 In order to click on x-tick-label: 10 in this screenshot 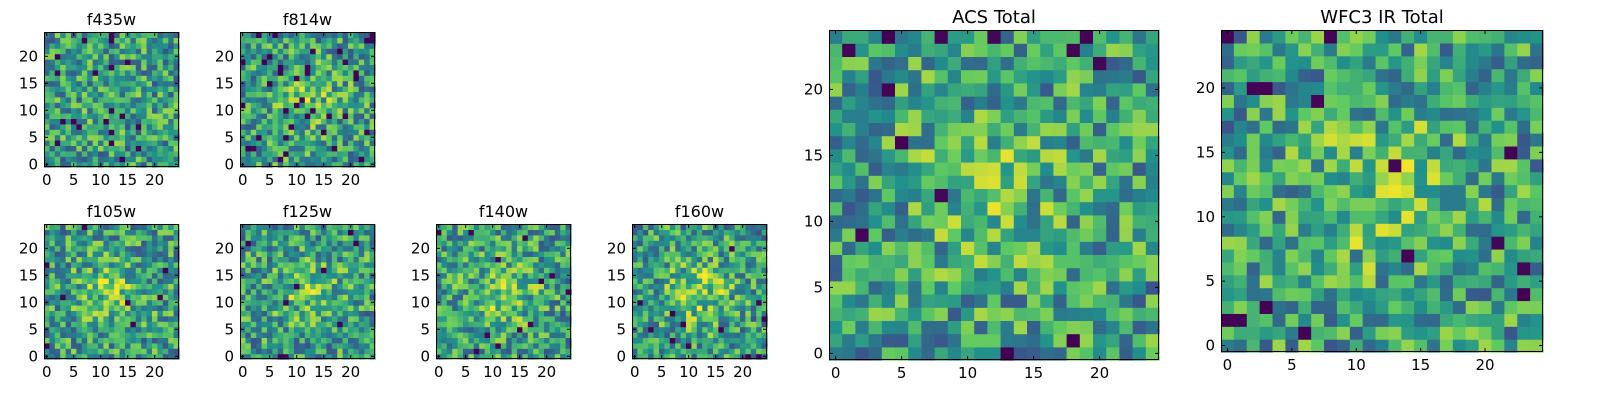, I will do `click(967, 373)`.